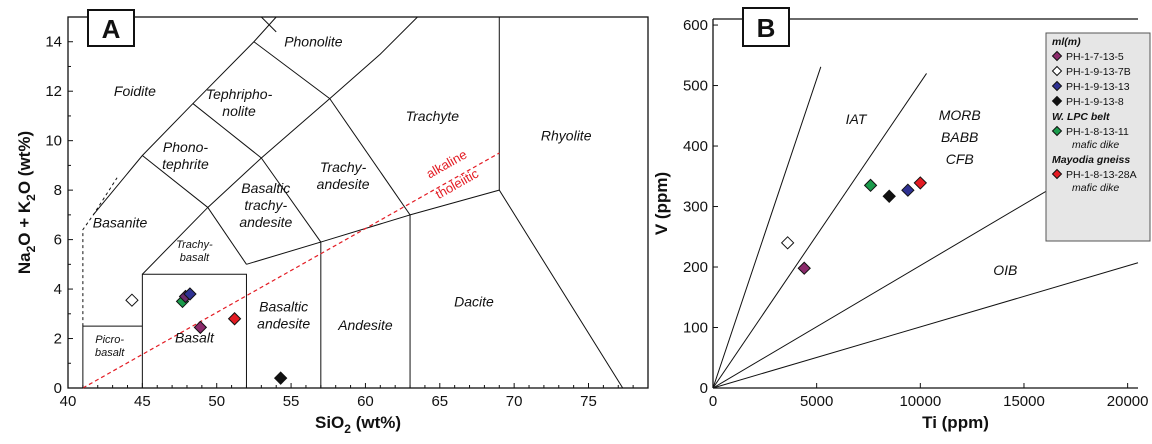  Describe the element at coordinates (142, 401) in the screenshot. I see `x-tick-label: 45` at that location.